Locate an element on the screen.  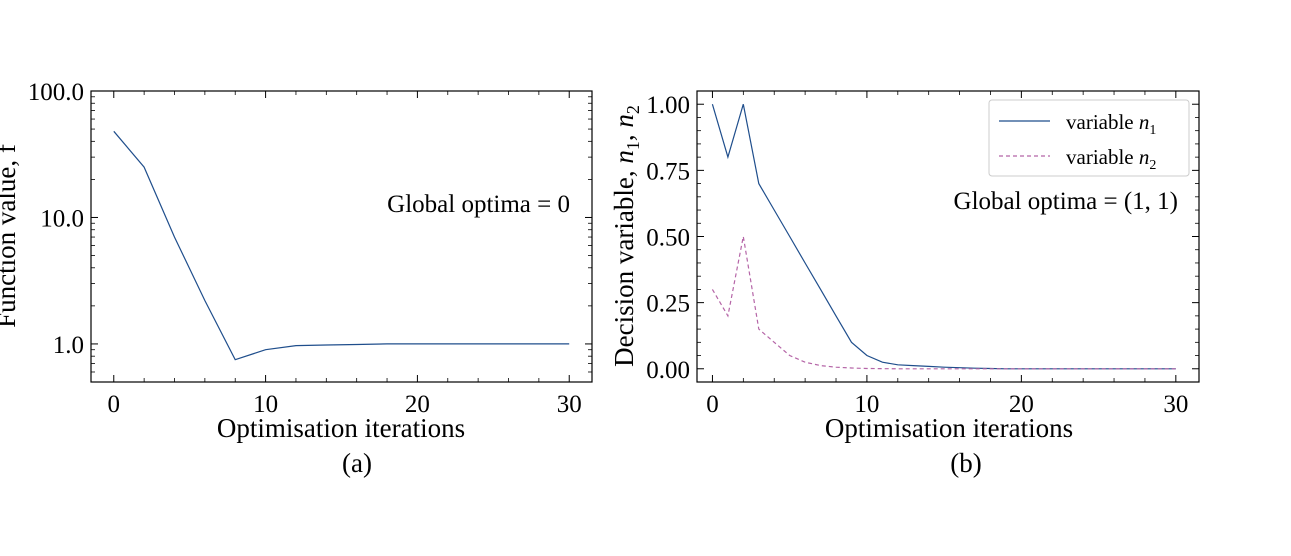
x-tick-label-a: 10 is located at coordinates (265, 404).